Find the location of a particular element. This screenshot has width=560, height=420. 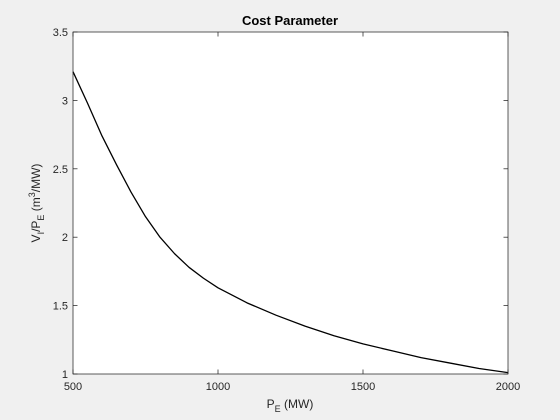

y-axis-label-v-subscript: I is located at coordinates (41, 233).